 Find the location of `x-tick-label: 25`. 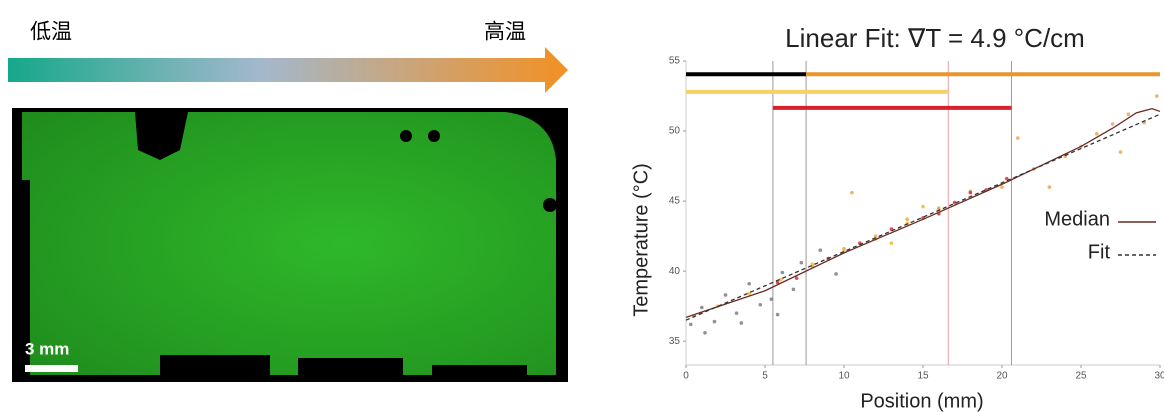

x-tick-label: 25 is located at coordinates (1081, 376).